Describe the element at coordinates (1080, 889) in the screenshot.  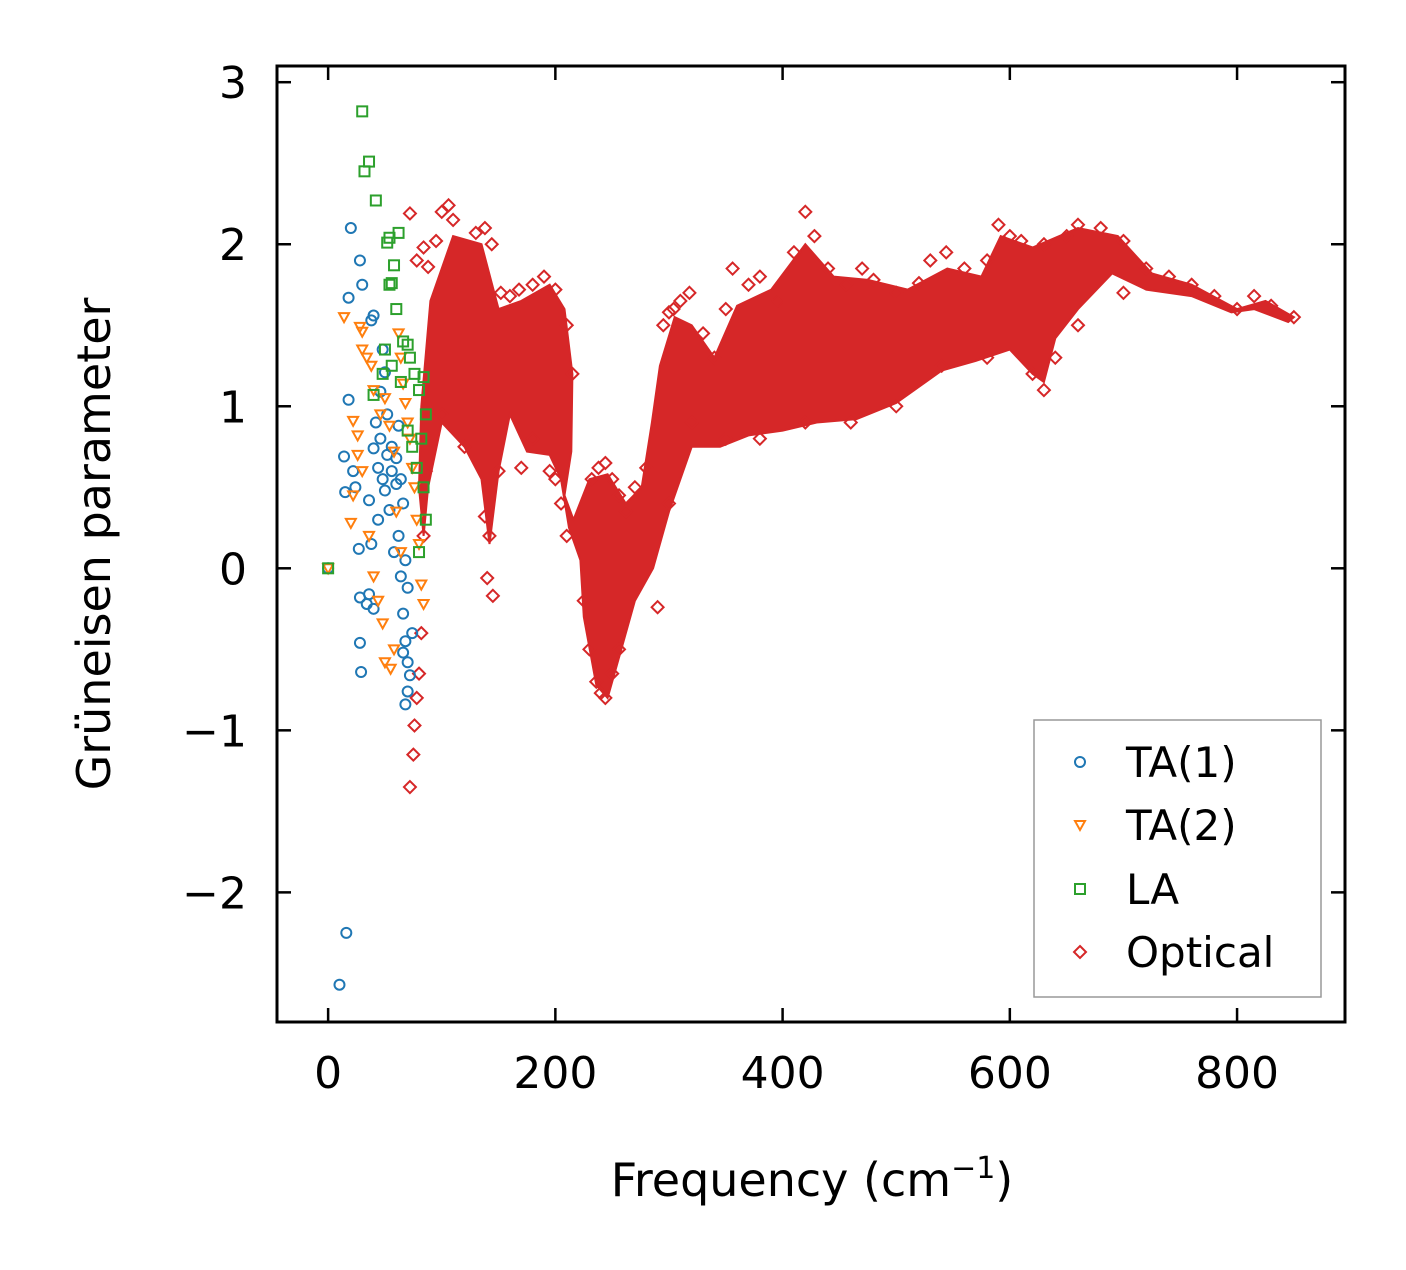
I see `legend-marker-la` at that location.